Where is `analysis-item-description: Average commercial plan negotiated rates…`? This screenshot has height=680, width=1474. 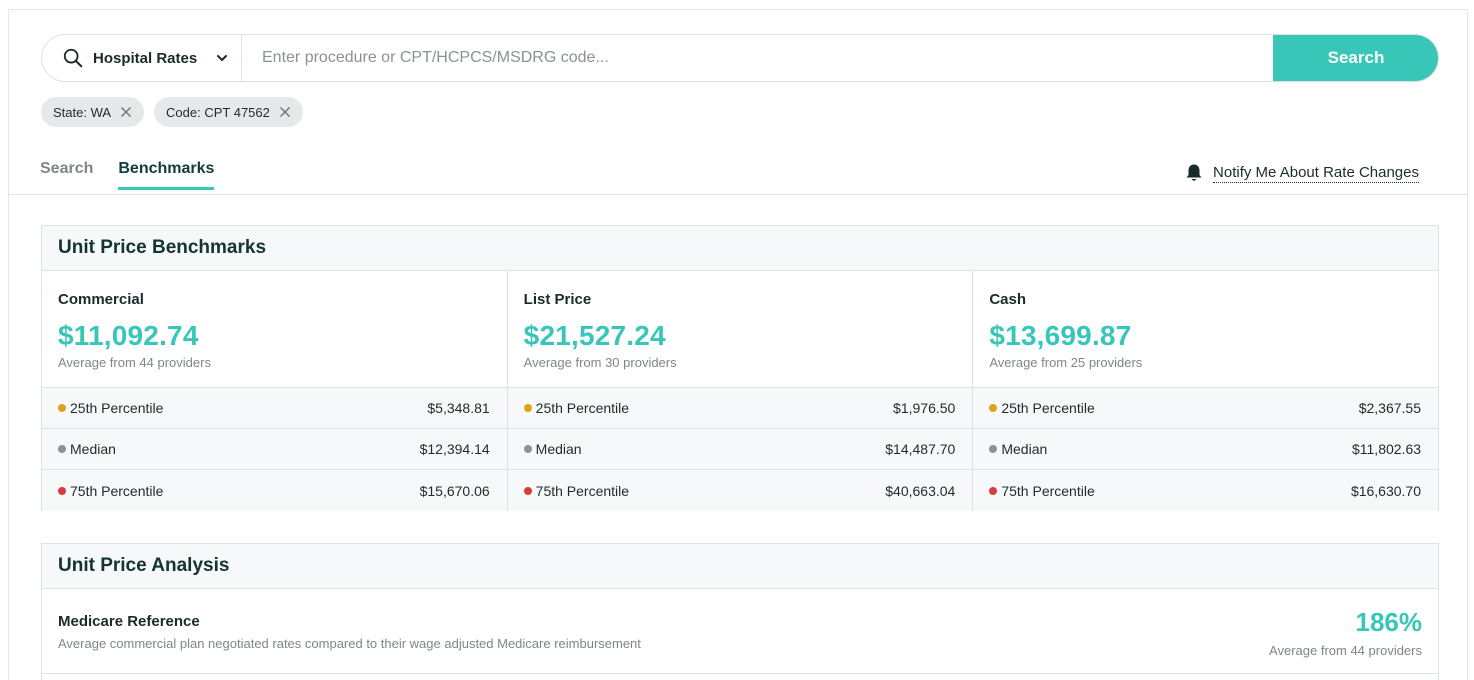 analysis-item-description: Average commercial plan negotiated rates… is located at coordinates (349, 643).